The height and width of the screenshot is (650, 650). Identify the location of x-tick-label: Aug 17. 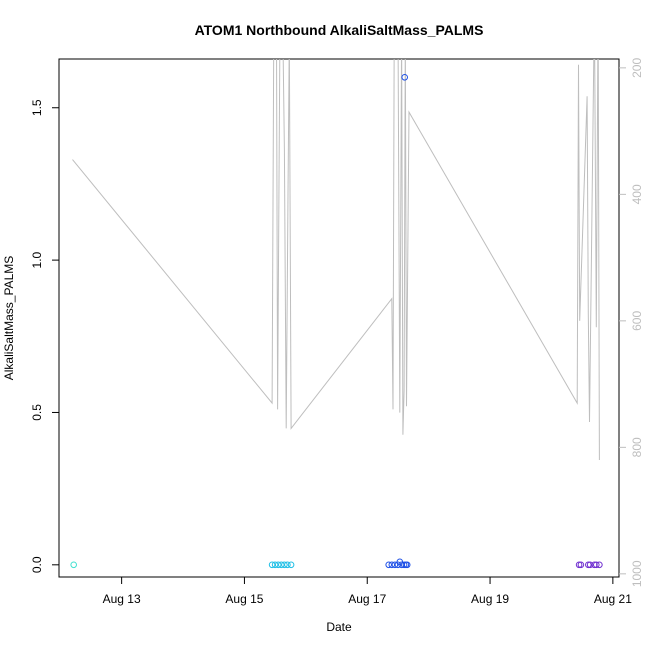
(367, 599).